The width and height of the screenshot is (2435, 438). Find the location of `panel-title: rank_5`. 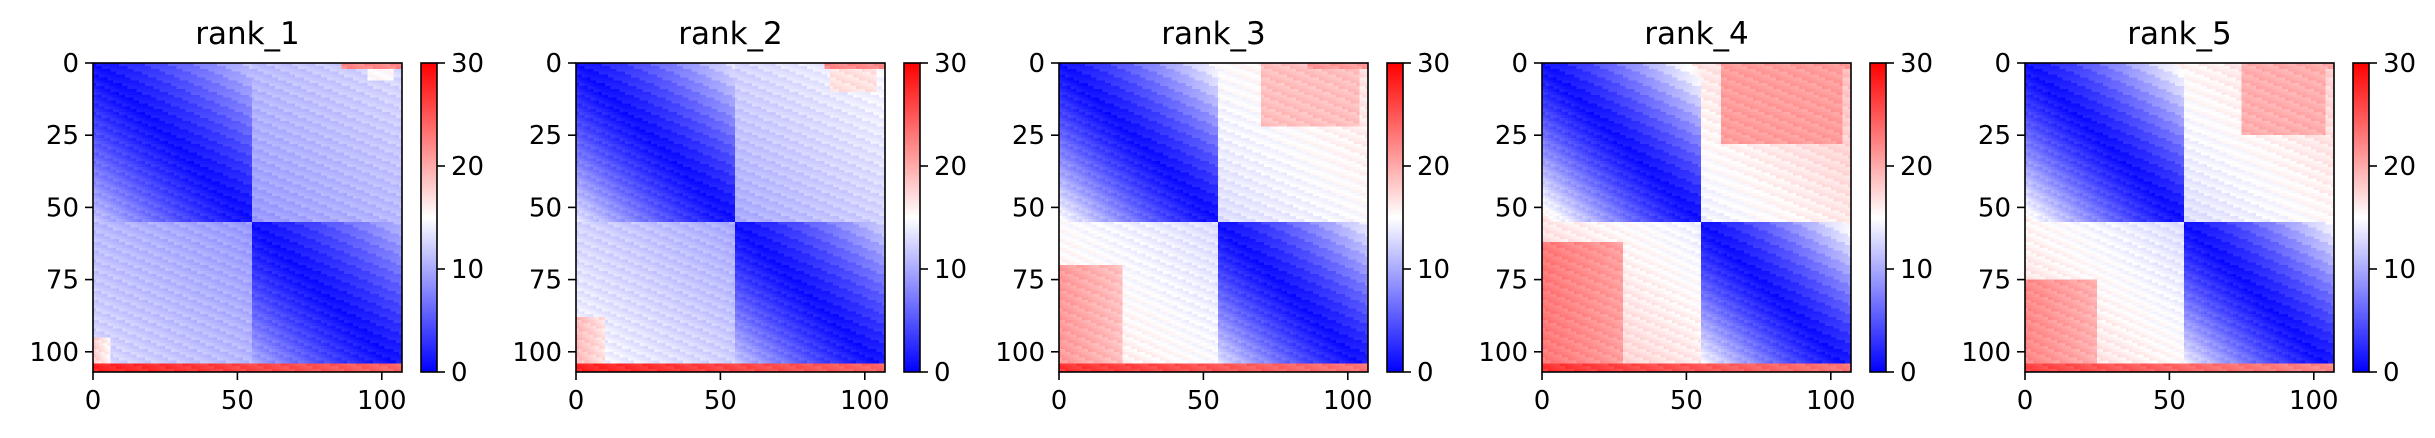

panel-title: rank_5 is located at coordinates (2179, 34).